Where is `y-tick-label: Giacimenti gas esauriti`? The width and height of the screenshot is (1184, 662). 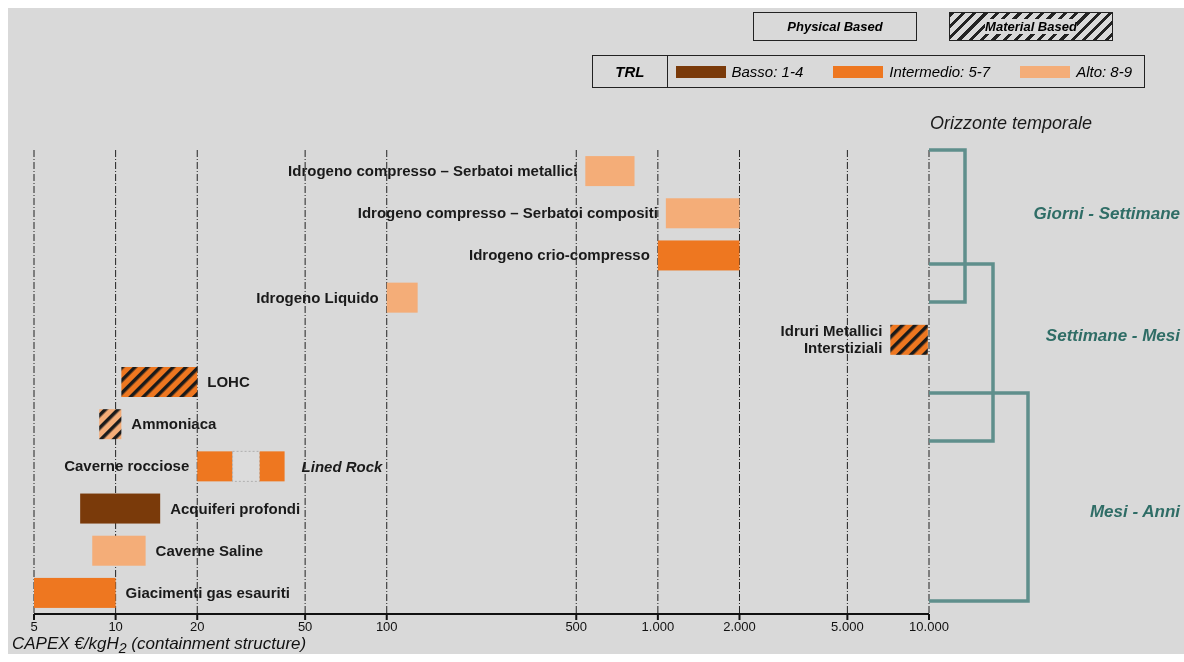
y-tick-label: Giacimenti gas esauriti is located at coordinates (207, 592).